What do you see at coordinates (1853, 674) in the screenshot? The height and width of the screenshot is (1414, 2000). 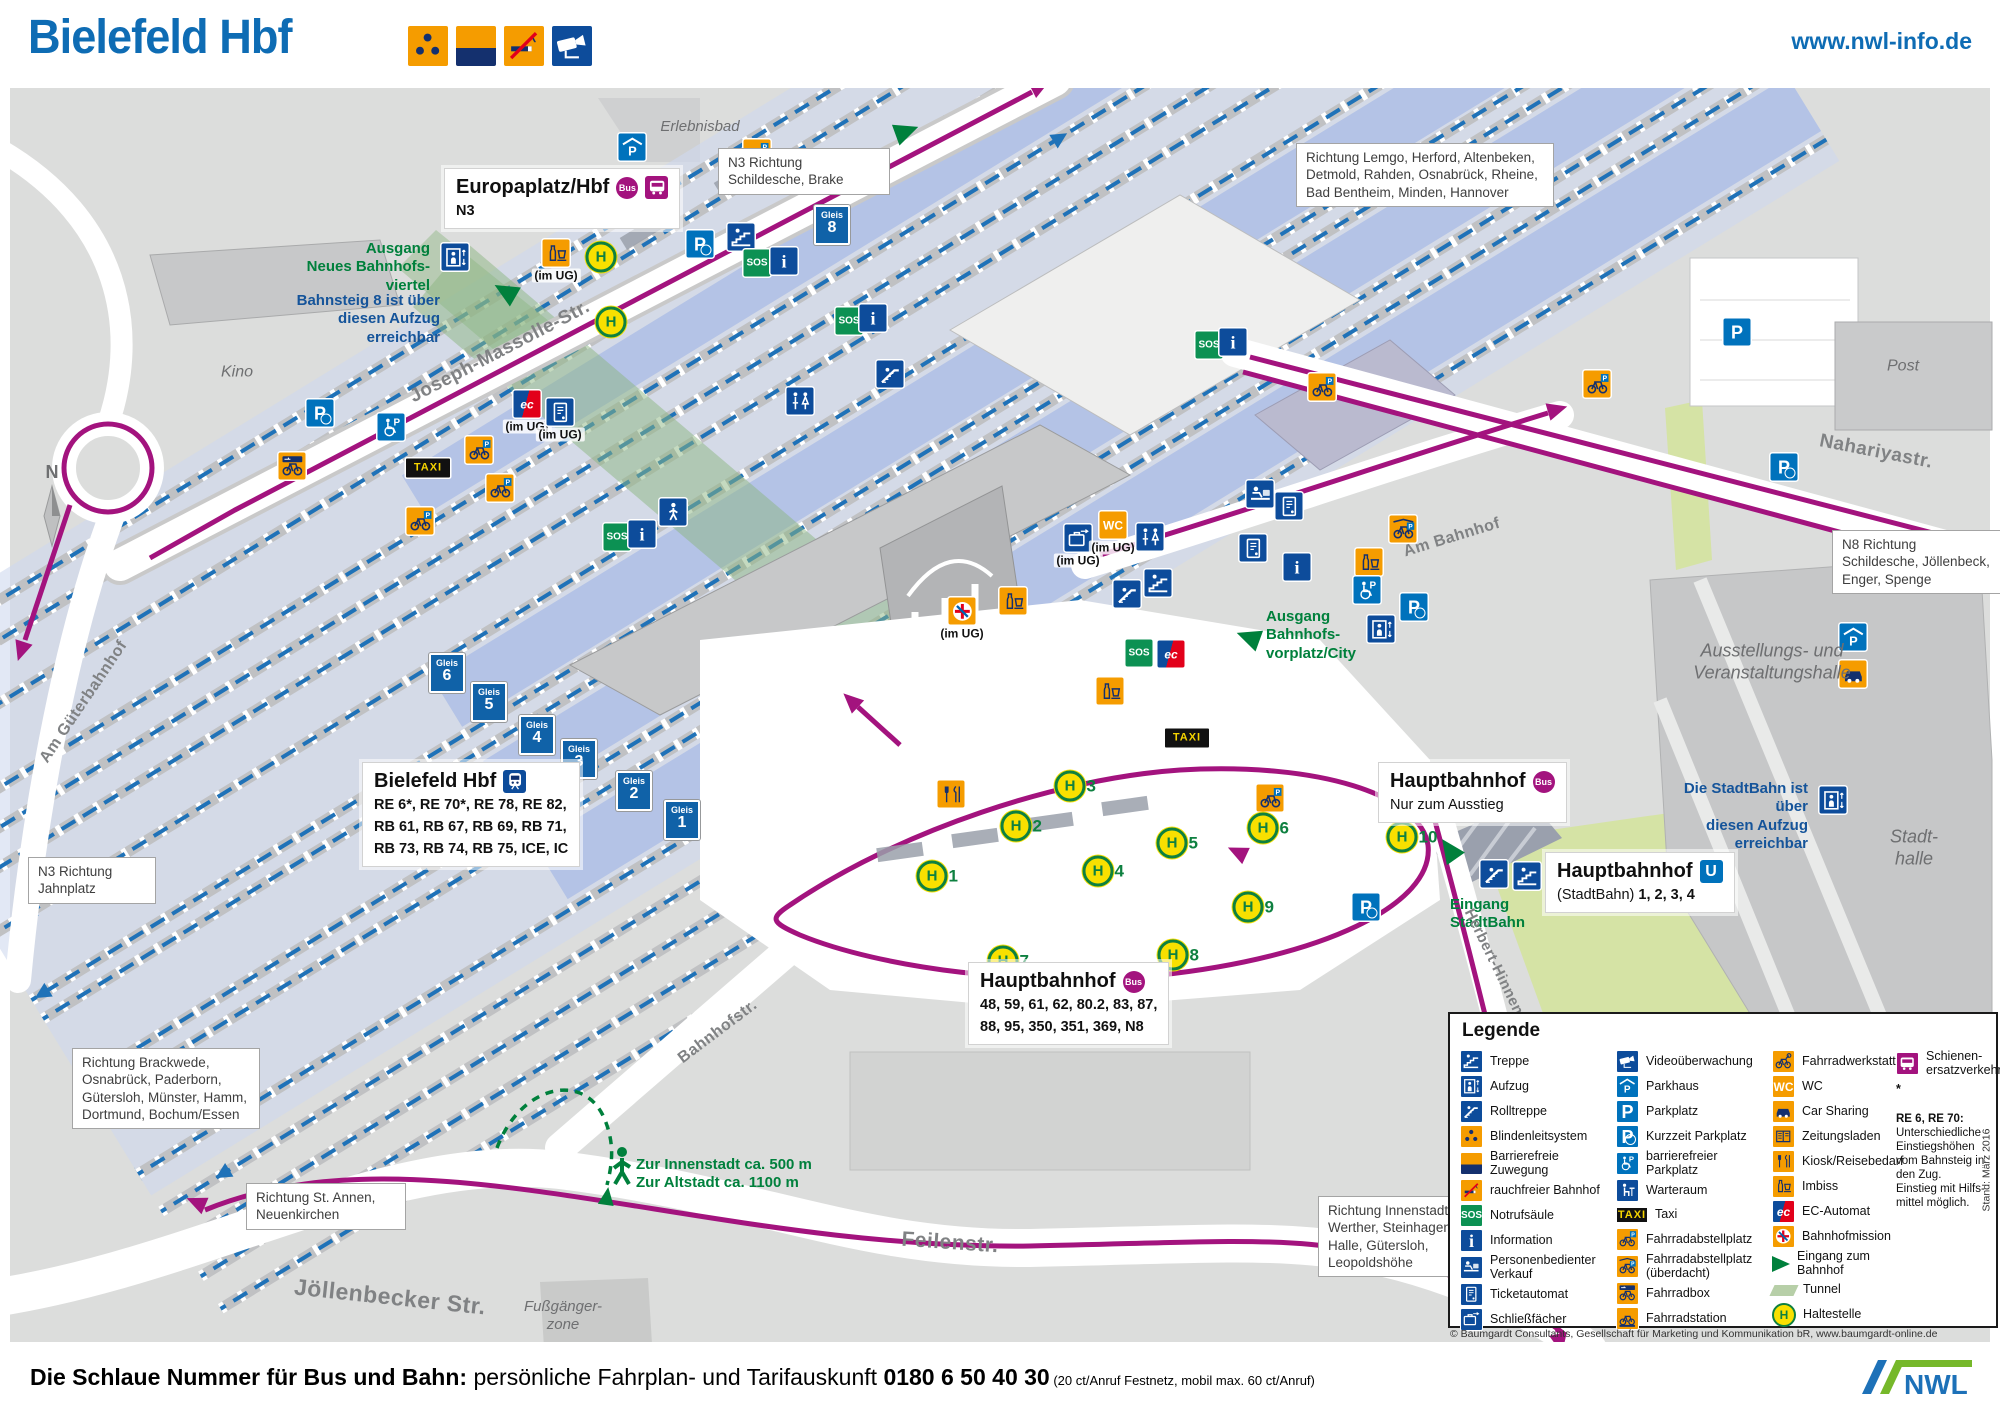 I see `carshare-icon` at bounding box center [1853, 674].